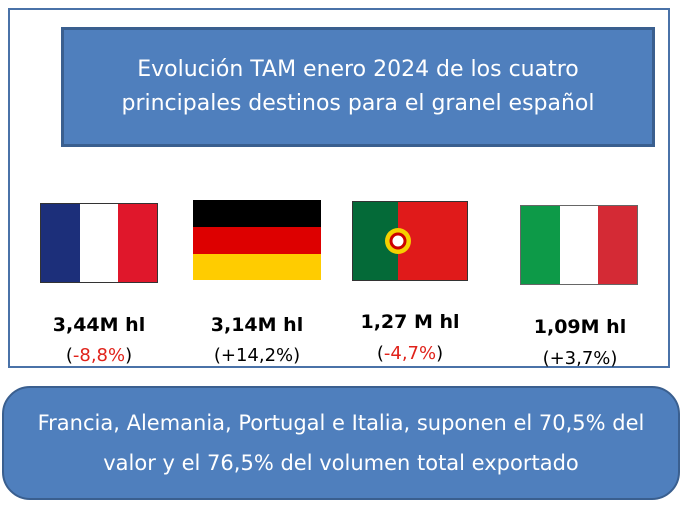 This screenshot has height=506, width=682. What do you see at coordinates (410, 241) in the screenshot?
I see `flag-portugal` at bounding box center [410, 241].